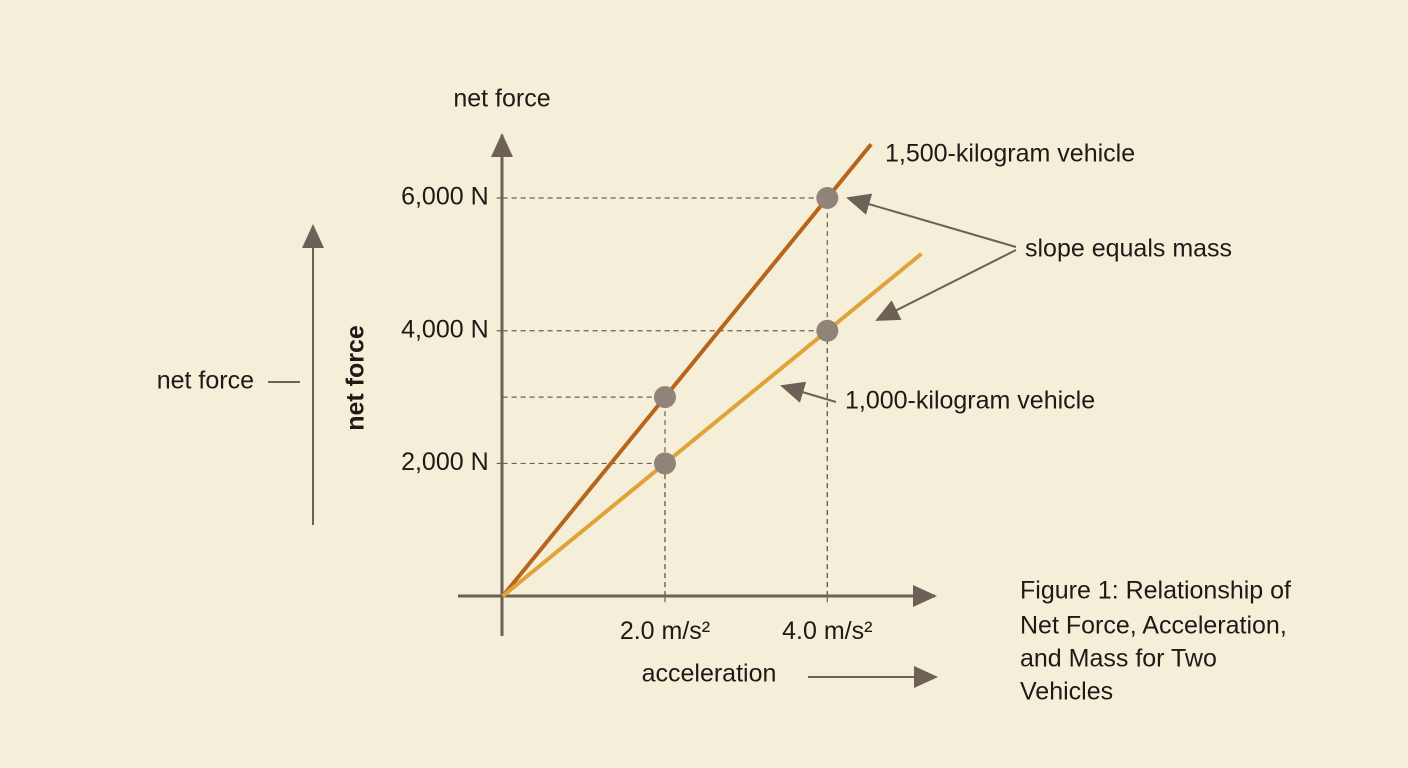  Describe the element at coordinates (808, 392) in the screenshot. I see `label-arrow` at that location.